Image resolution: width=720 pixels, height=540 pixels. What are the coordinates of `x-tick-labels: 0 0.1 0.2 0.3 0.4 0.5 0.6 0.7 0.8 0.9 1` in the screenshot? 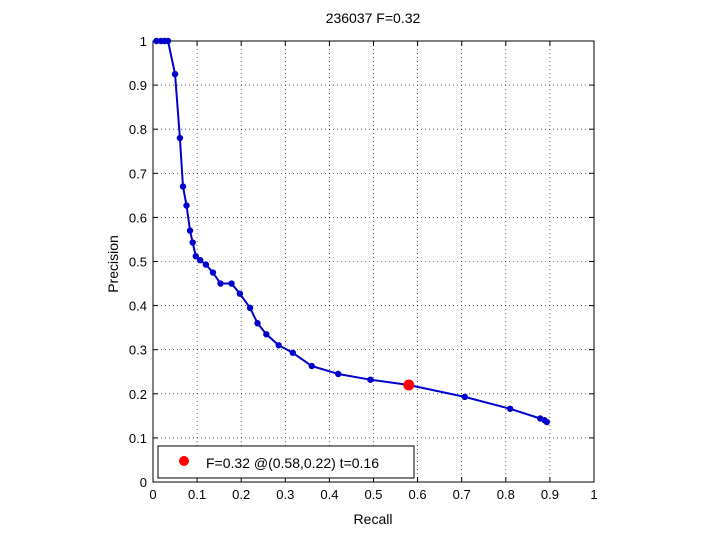 It's located at (373, 494).